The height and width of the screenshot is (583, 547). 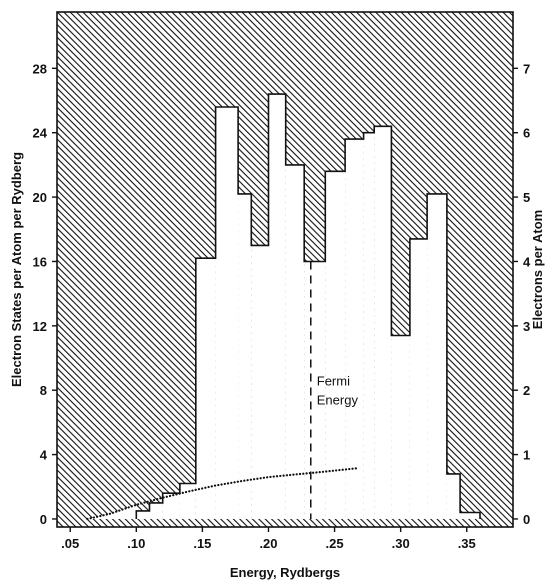 I want to click on y2-tick-label: 7, so click(x=526, y=68).